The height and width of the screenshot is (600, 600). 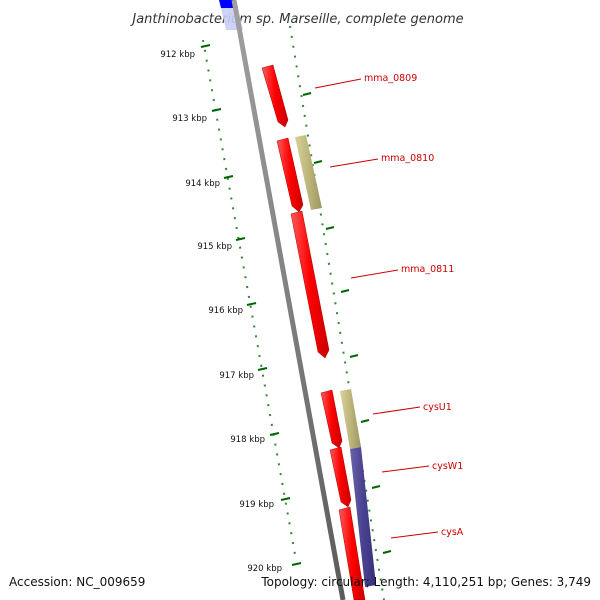 What do you see at coordinates (202, 184) in the screenshot?
I see `tick-label-914: 914 kbp` at bounding box center [202, 184].